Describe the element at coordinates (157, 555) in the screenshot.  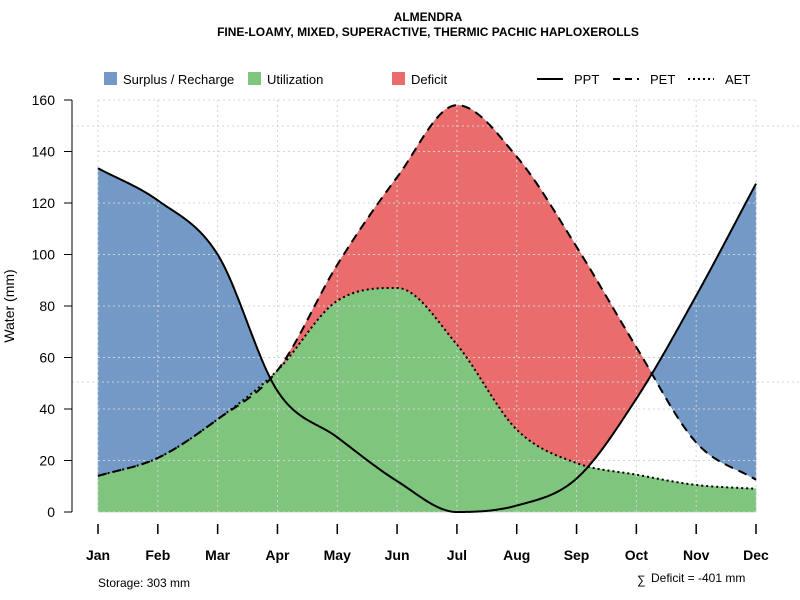
I see `x-tick-label-feb: Feb` at that location.